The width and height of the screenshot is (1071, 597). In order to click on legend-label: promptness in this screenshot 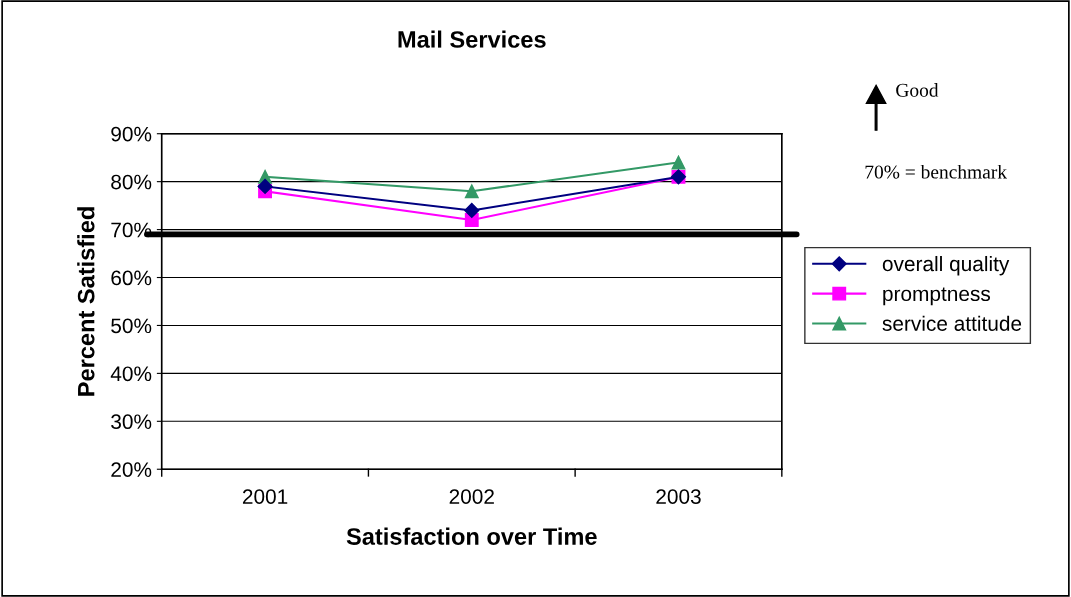, I will do `click(937, 296)`.